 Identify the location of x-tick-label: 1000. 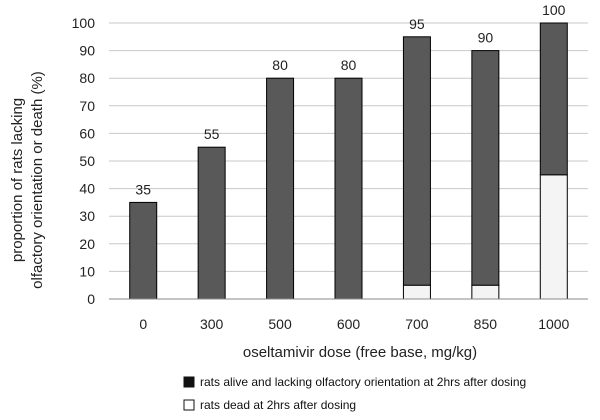
(553, 324).